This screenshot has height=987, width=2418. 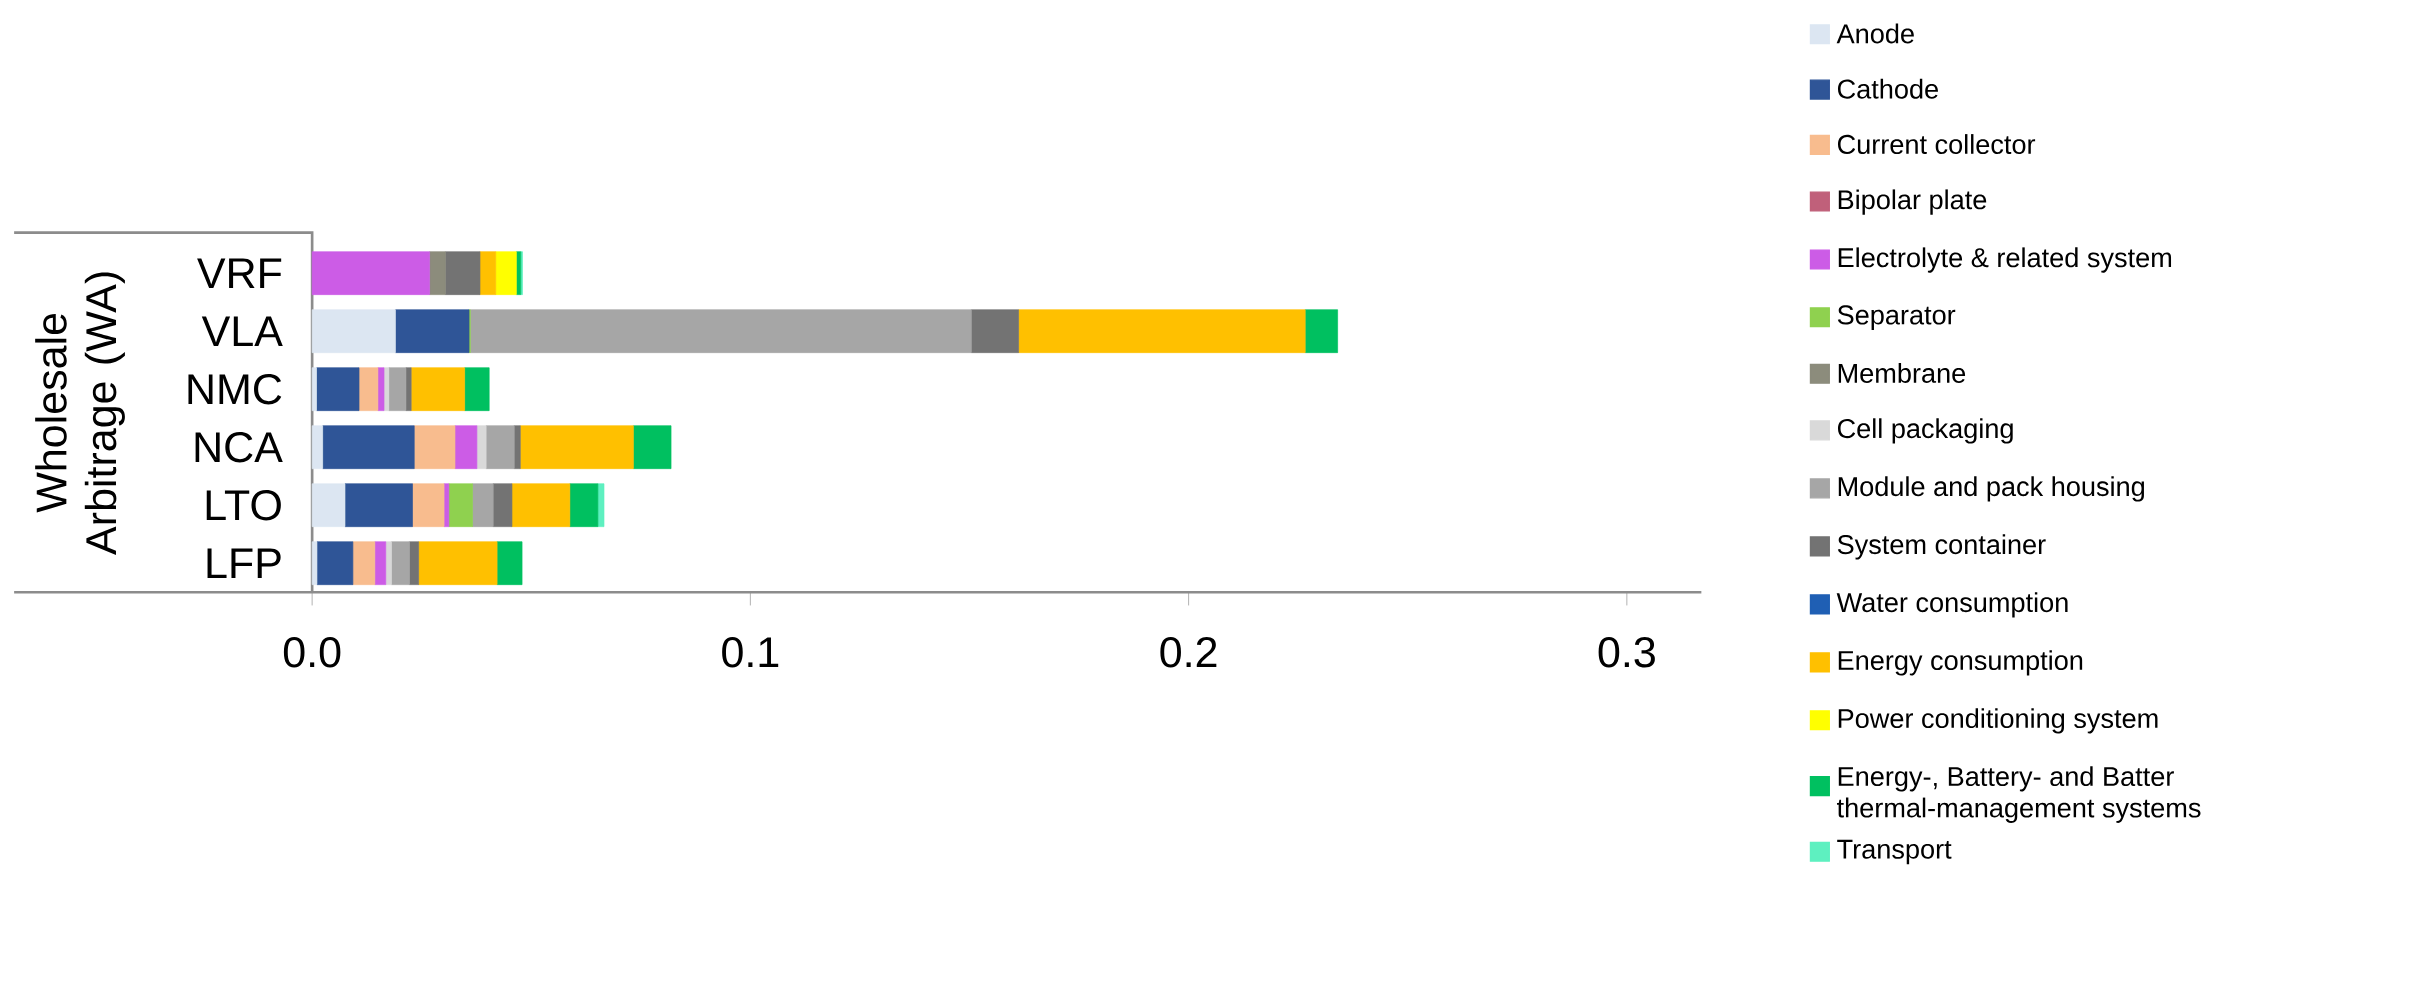 I want to click on legend-label: System container, so click(x=1941, y=547).